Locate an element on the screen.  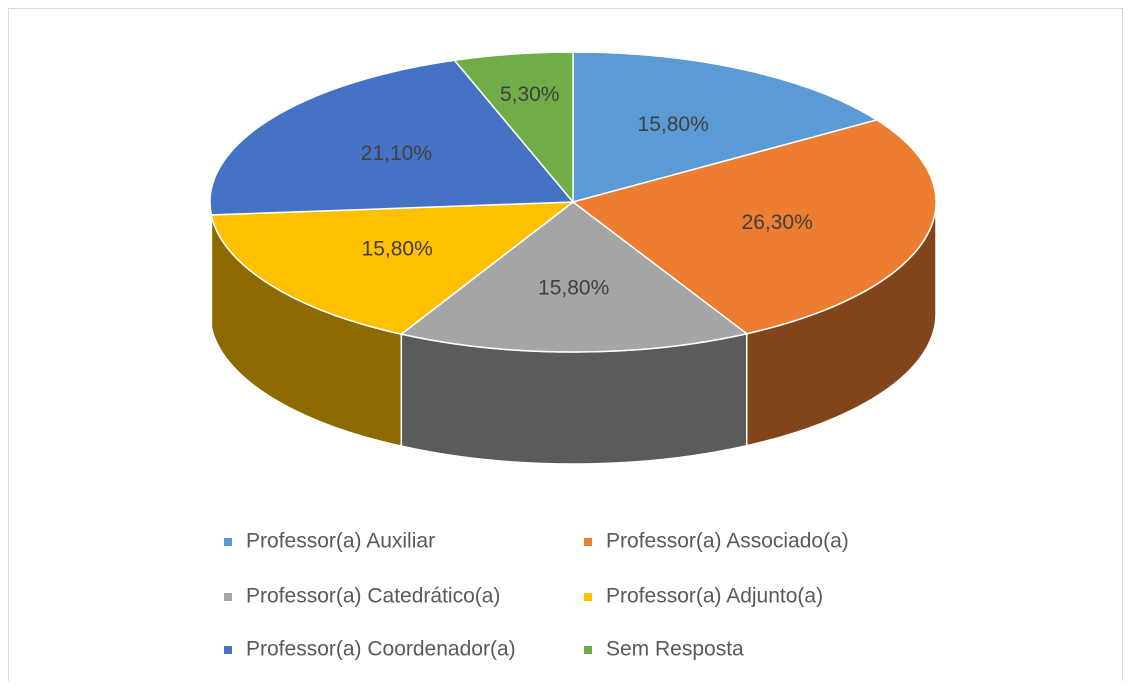
data-label: 21,10% is located at coordinates (396, 153).